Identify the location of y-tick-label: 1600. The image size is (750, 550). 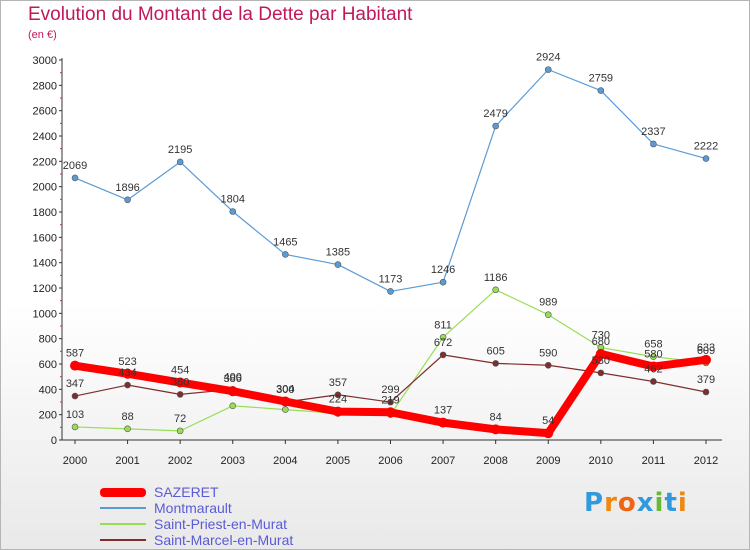
(45, 238).